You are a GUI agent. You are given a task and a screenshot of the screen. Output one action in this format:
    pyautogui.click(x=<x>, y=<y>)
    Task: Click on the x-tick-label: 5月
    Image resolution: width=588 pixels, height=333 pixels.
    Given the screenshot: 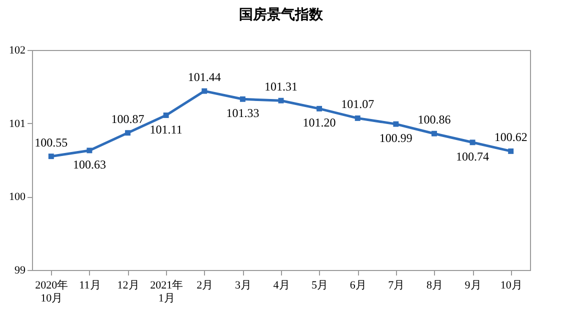 What is the action you would take?
    pyautogui.click(x=320, y=286)
    